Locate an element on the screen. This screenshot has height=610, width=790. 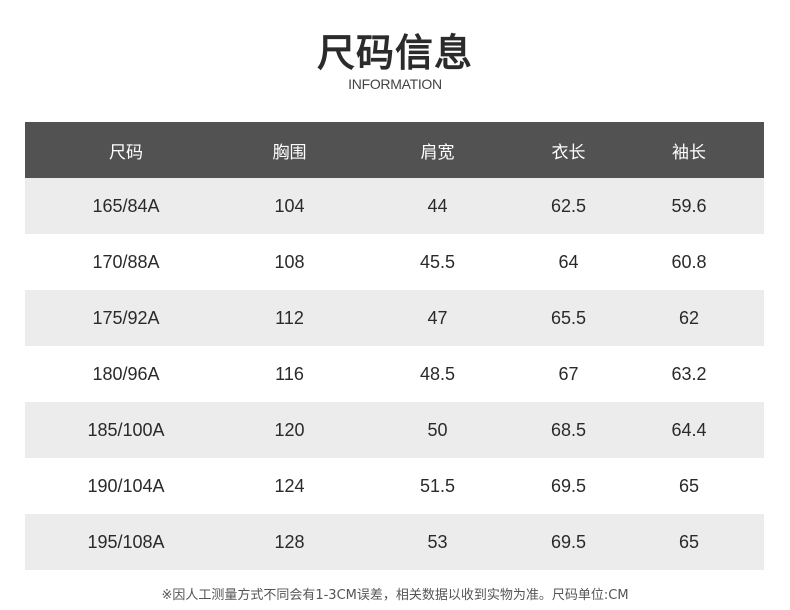
cell-sleeve: 62 is located at coordinates (689, 317).